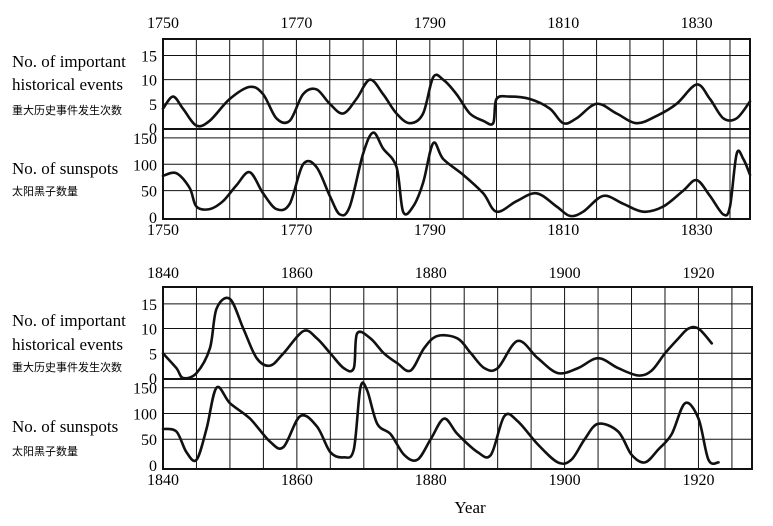 Image resolution: width=773 pixels, height=526 pixels. I want to click on x-tick-label-bottom: 1750, so click(163, 230).